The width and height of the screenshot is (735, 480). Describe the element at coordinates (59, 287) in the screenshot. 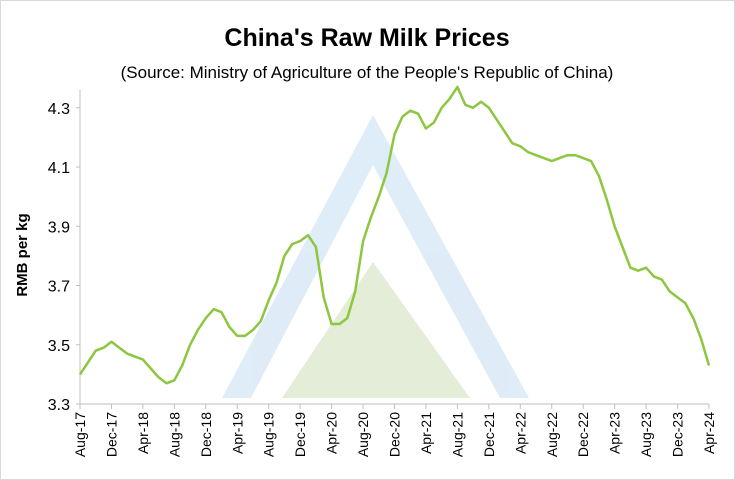

I see `y-tick-label: 3.7` at that location.